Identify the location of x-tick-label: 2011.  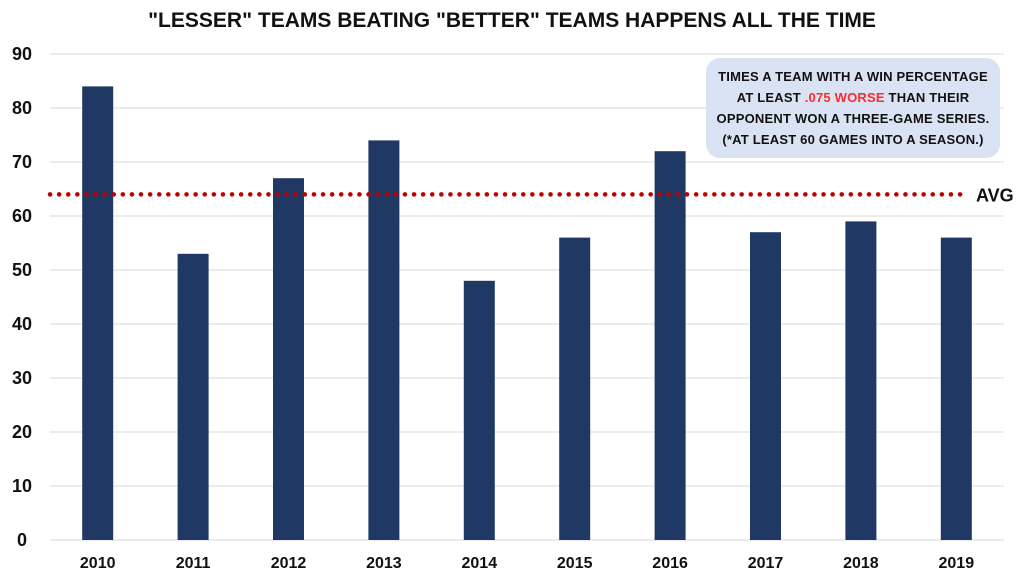
(193, 563).